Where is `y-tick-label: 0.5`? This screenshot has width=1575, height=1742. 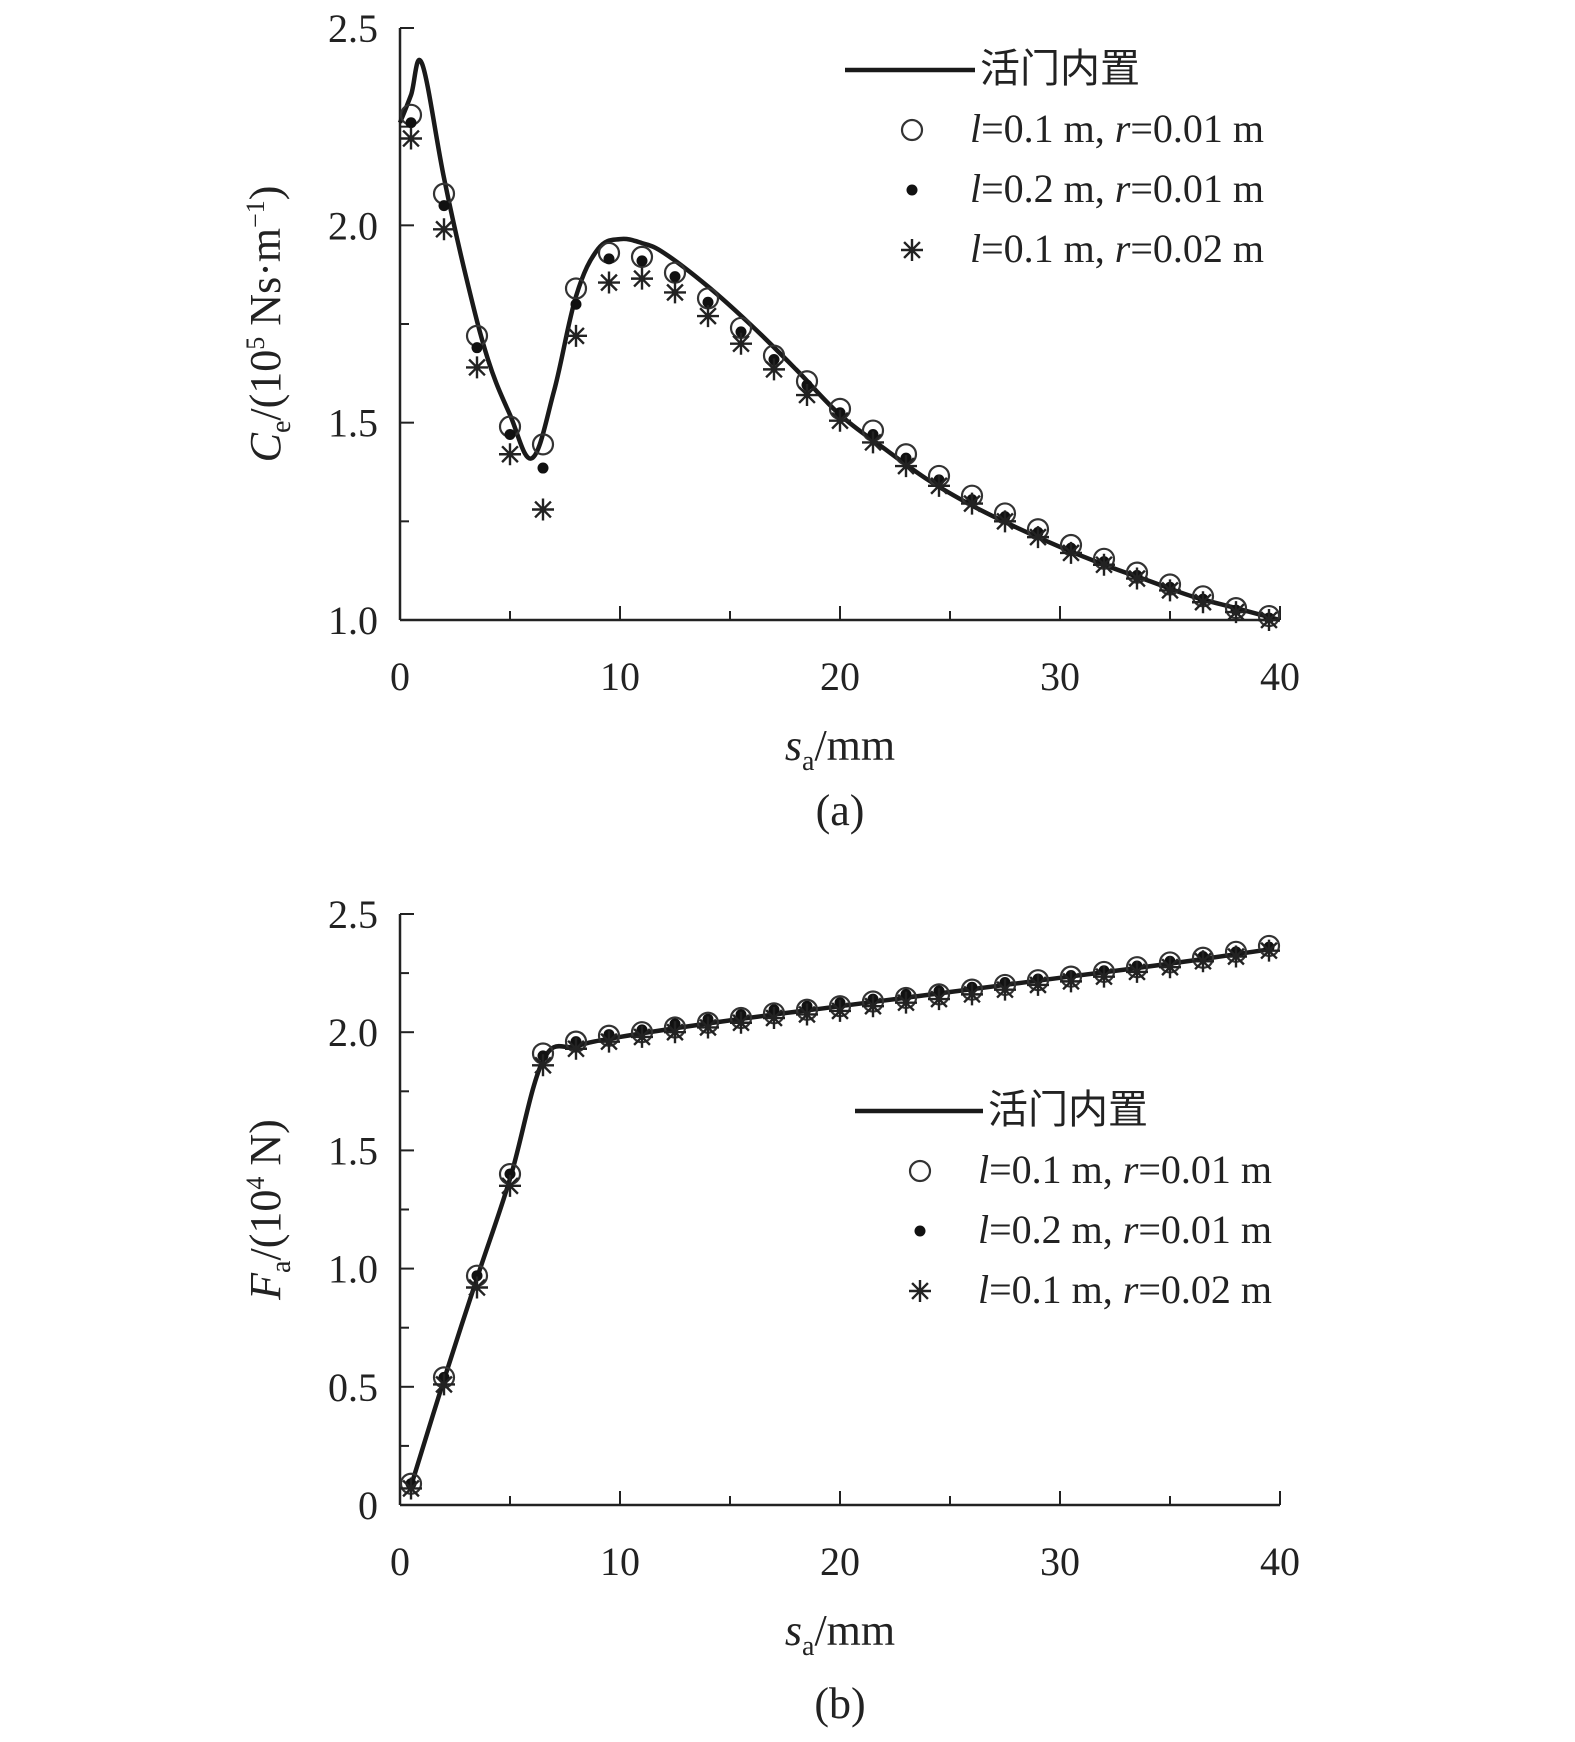
y-tick-label: 0.5 is located at coordinates (353, 1387).